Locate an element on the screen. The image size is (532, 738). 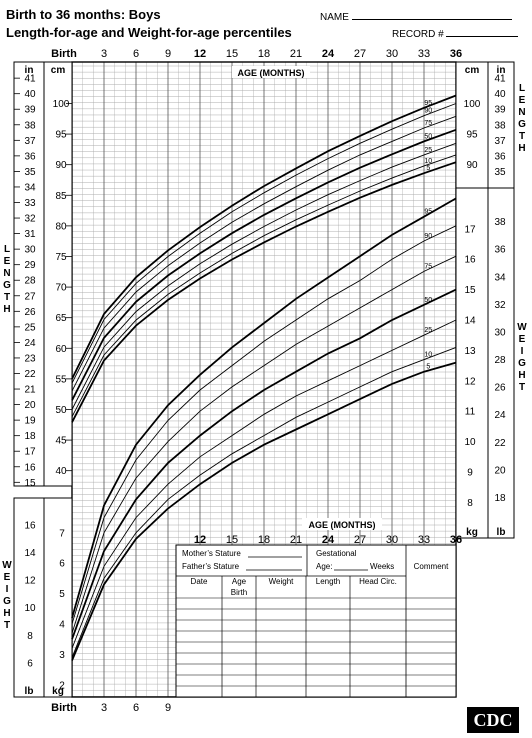
name-input-line is located at coordinates (431, 15).